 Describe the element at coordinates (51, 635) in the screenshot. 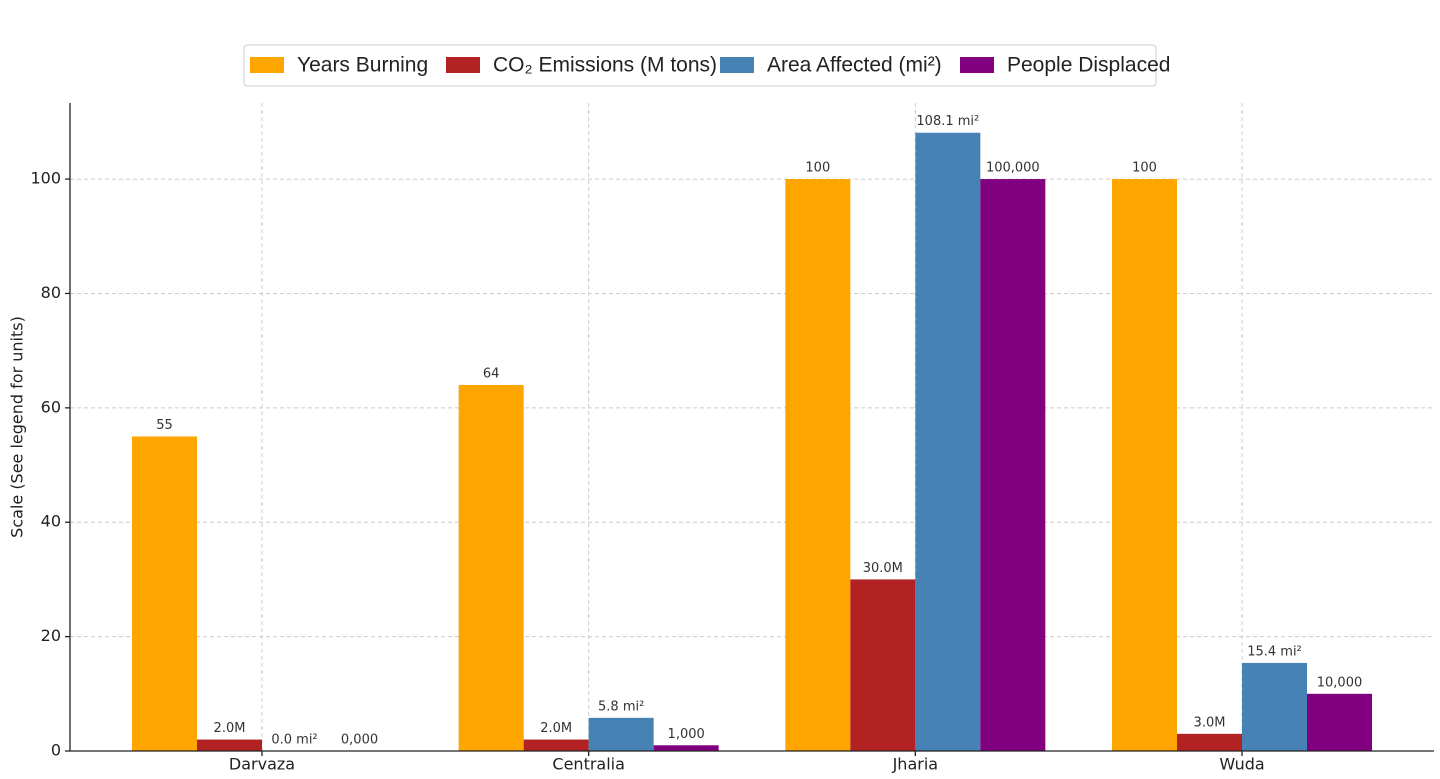

I see `y-tick-label: 20` at that location.